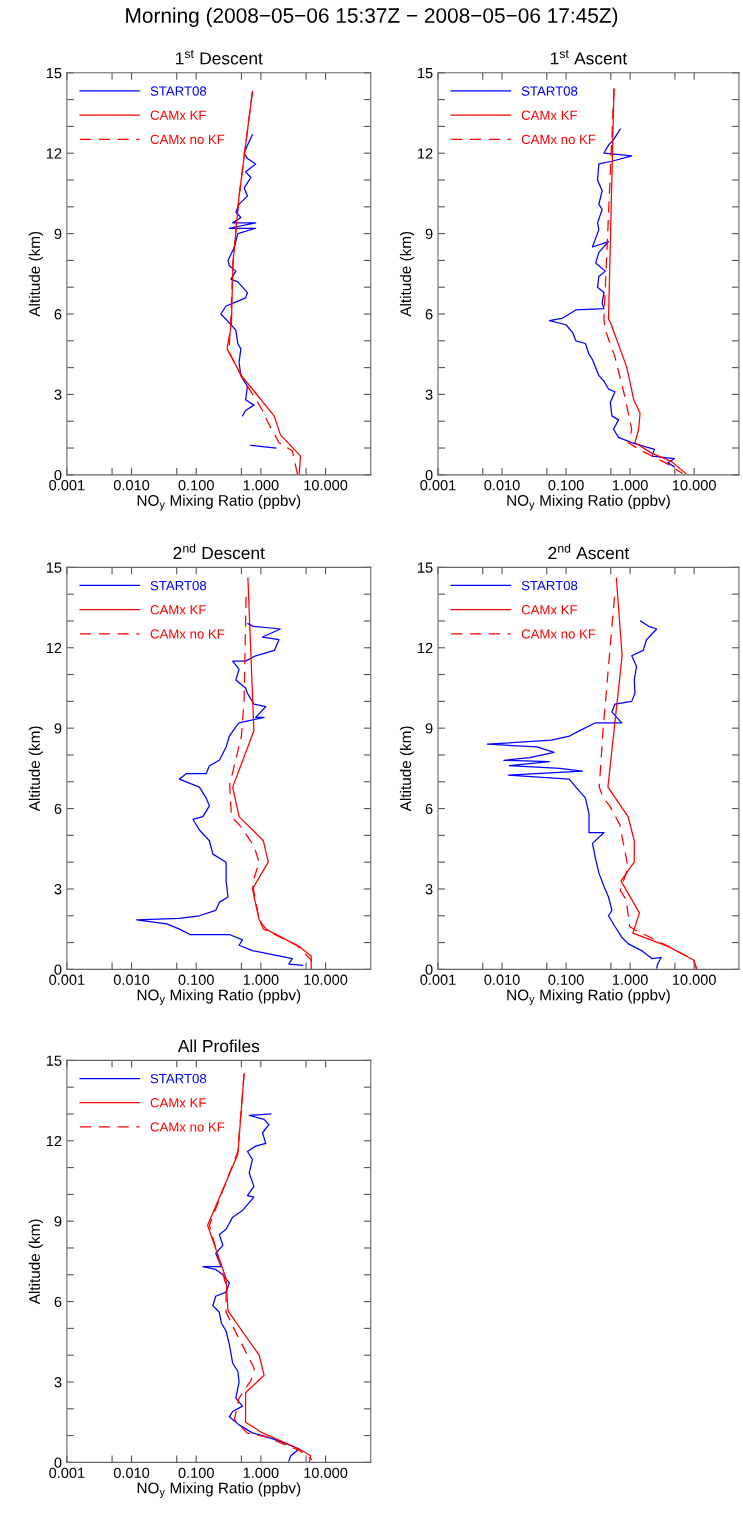 The height and width of the screenshot is (1517, 743). Describe the element at coordinates (218, 1046) in the screenshot. I see `chart-title: All Profiles` at that location.